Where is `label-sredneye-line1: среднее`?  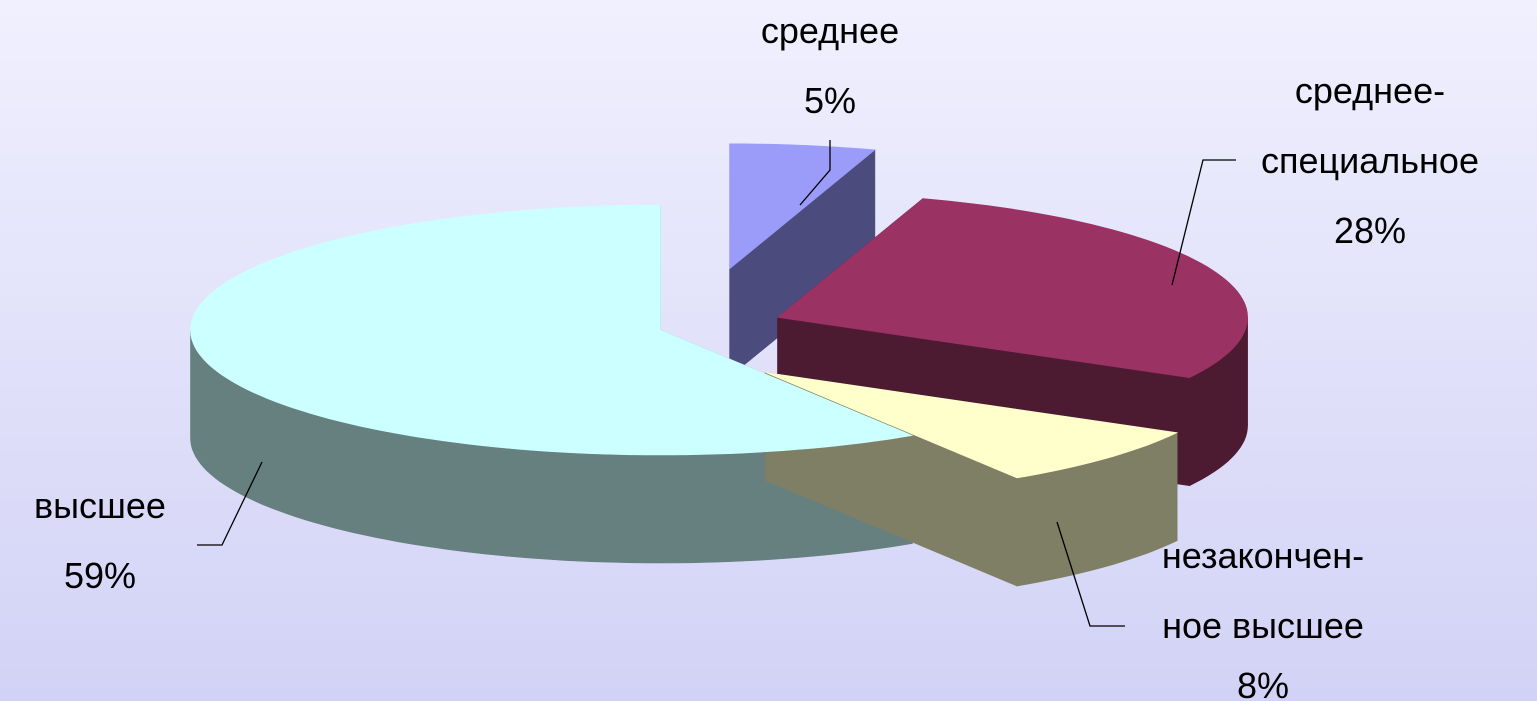 label-sredneye-line1: среднее is located at coordinates (830, 30).